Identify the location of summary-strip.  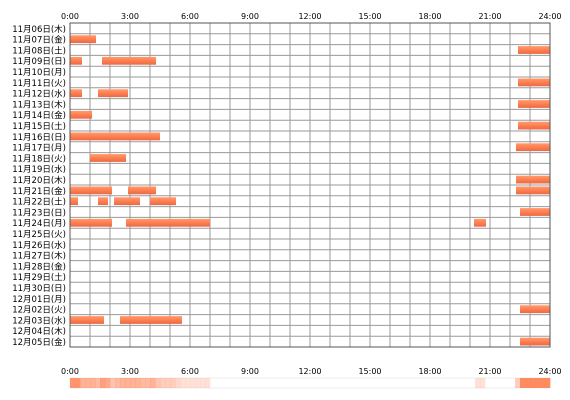
(310, 383).